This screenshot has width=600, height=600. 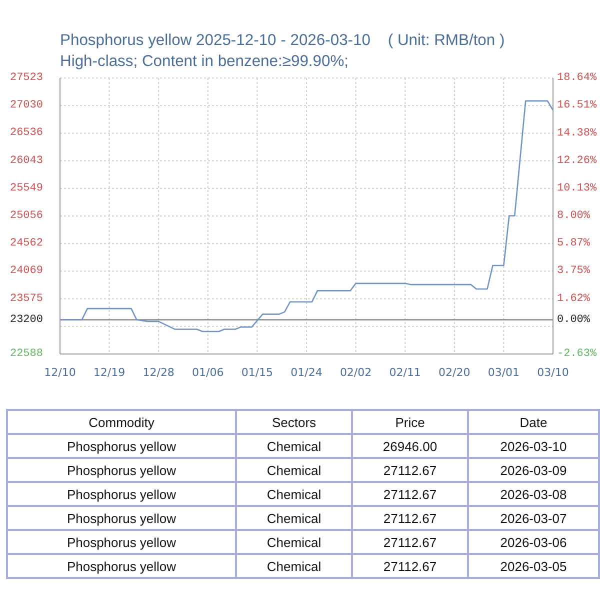 What do you see at coordinates (573, 320) in the screenshot?
I see `y2-tick-label: 0.00%` at bounding box center [573, 320].